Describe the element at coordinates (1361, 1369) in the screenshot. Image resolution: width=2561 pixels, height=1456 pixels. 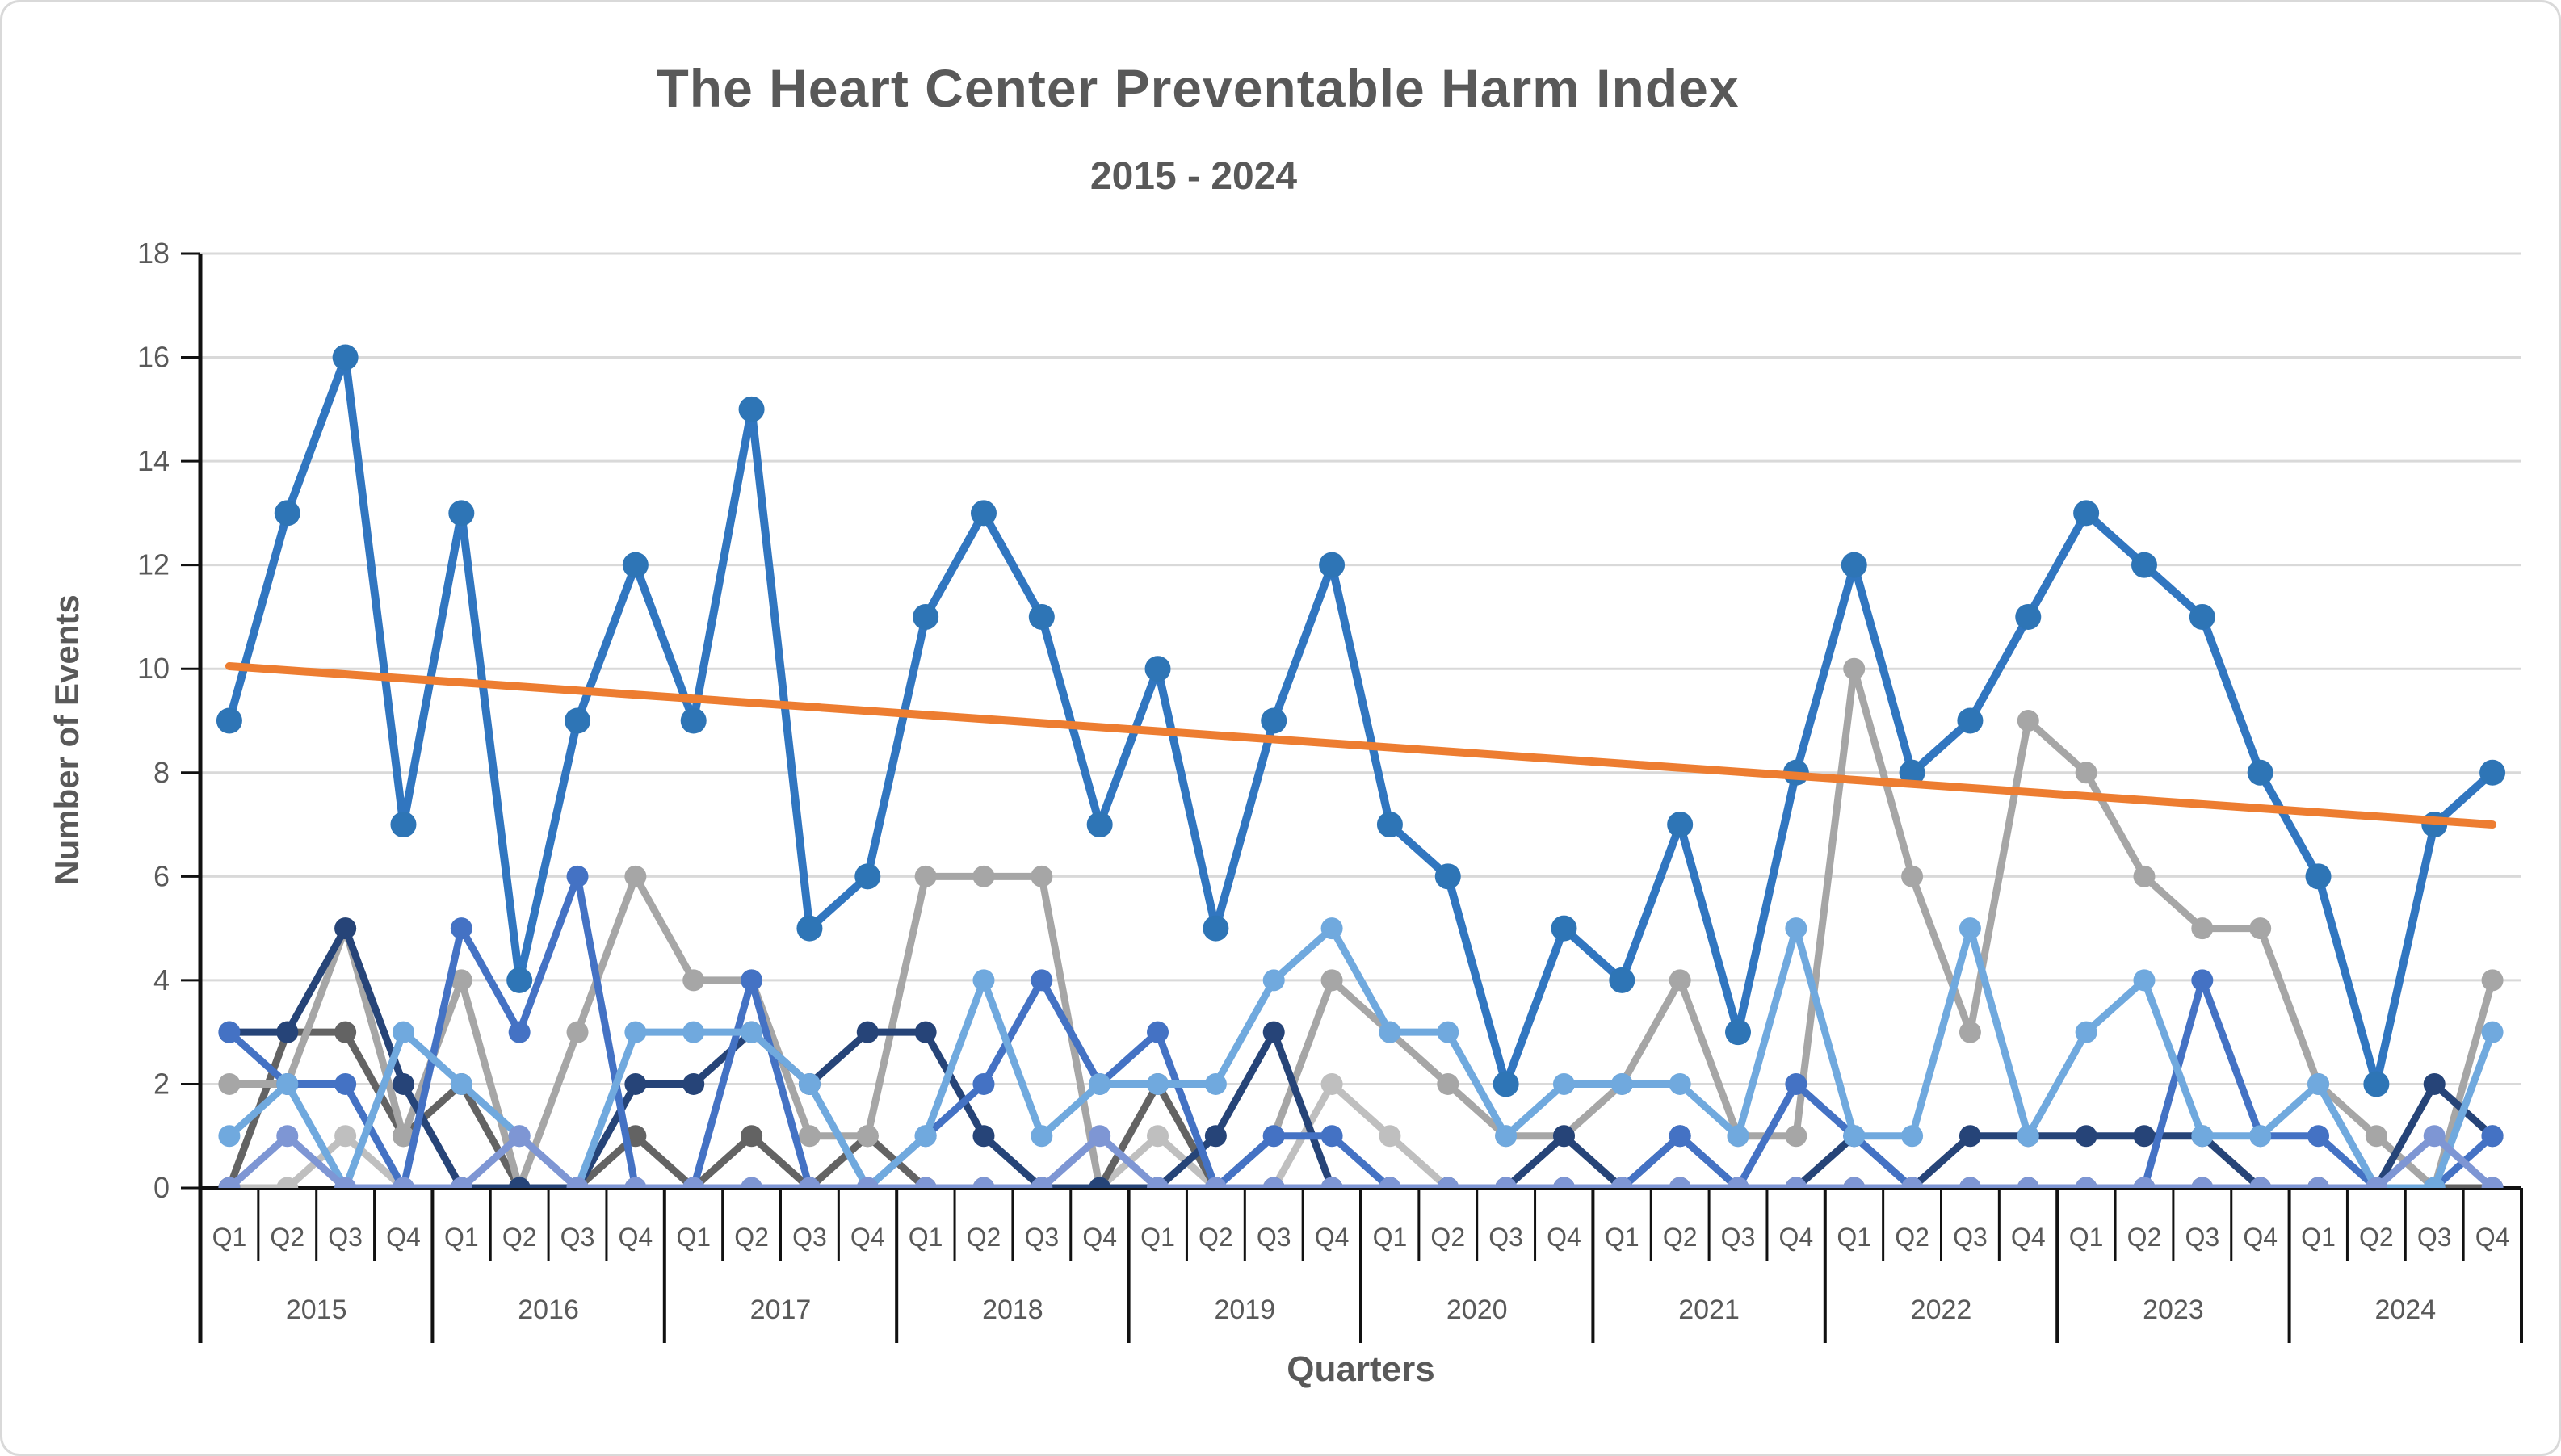
I see `x-axis-title: Quarters` at that location.